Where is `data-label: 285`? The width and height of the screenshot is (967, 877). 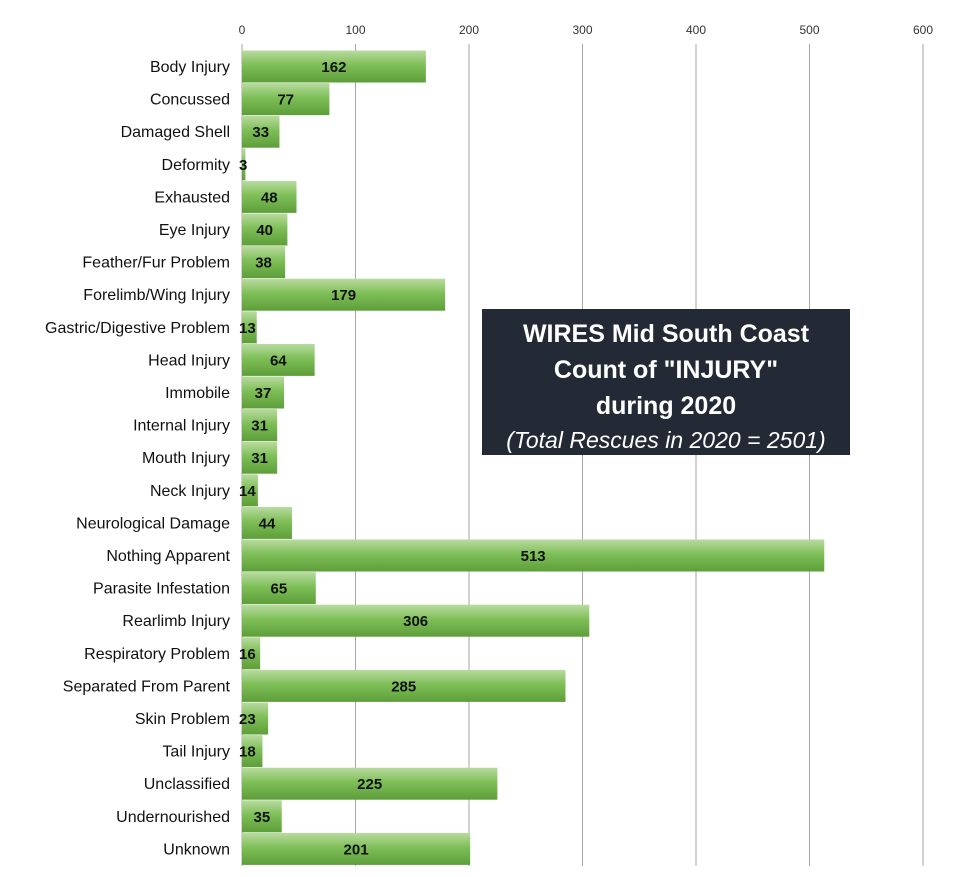 data-label: 285 is located at coordinates (403, 686).